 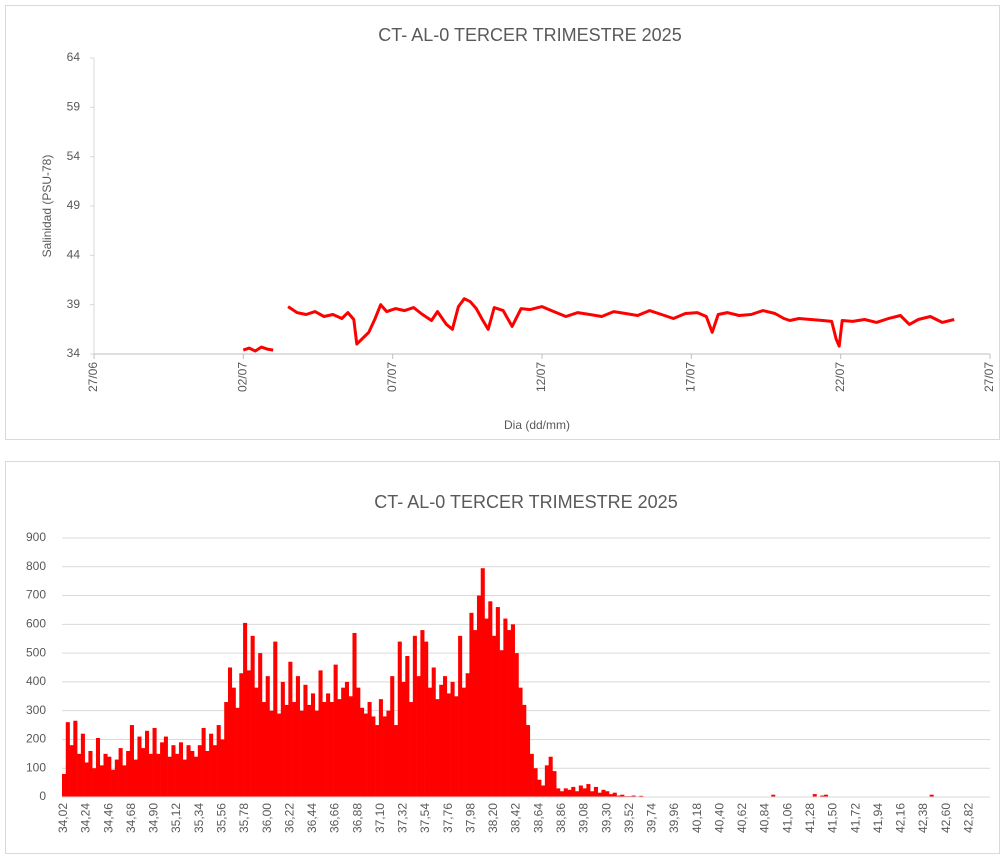 I want to click on x-tick-label: 42,60, so click(x=946, y=818).